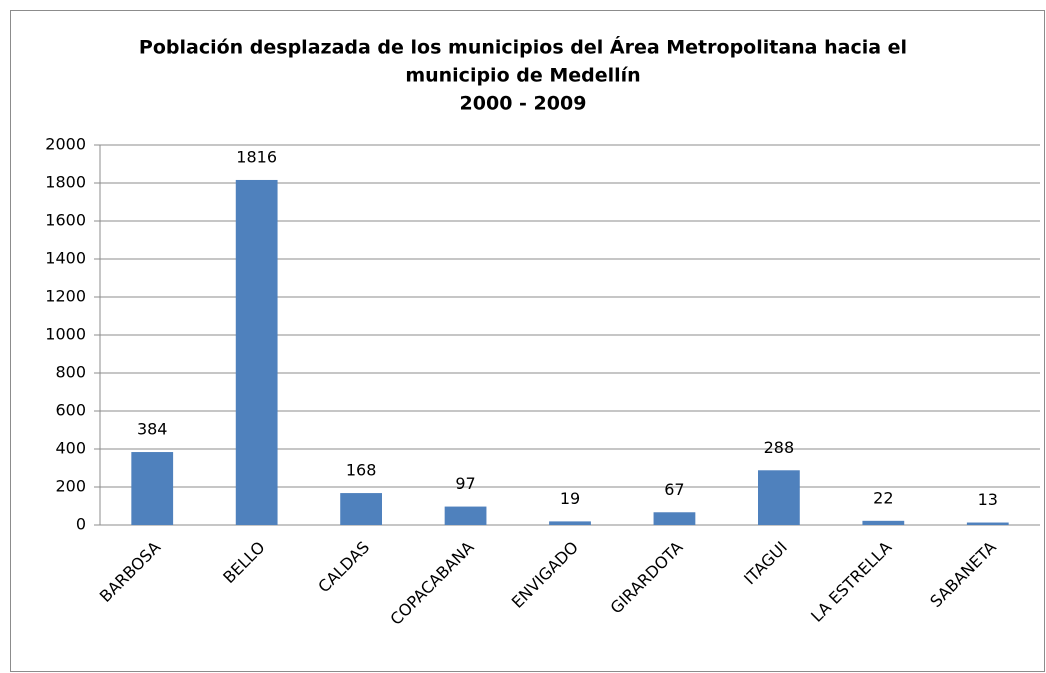 The height and width of the screenshot is (673, 1046). I want to click on x-tick-label: SABANETA, so click(962, 574).